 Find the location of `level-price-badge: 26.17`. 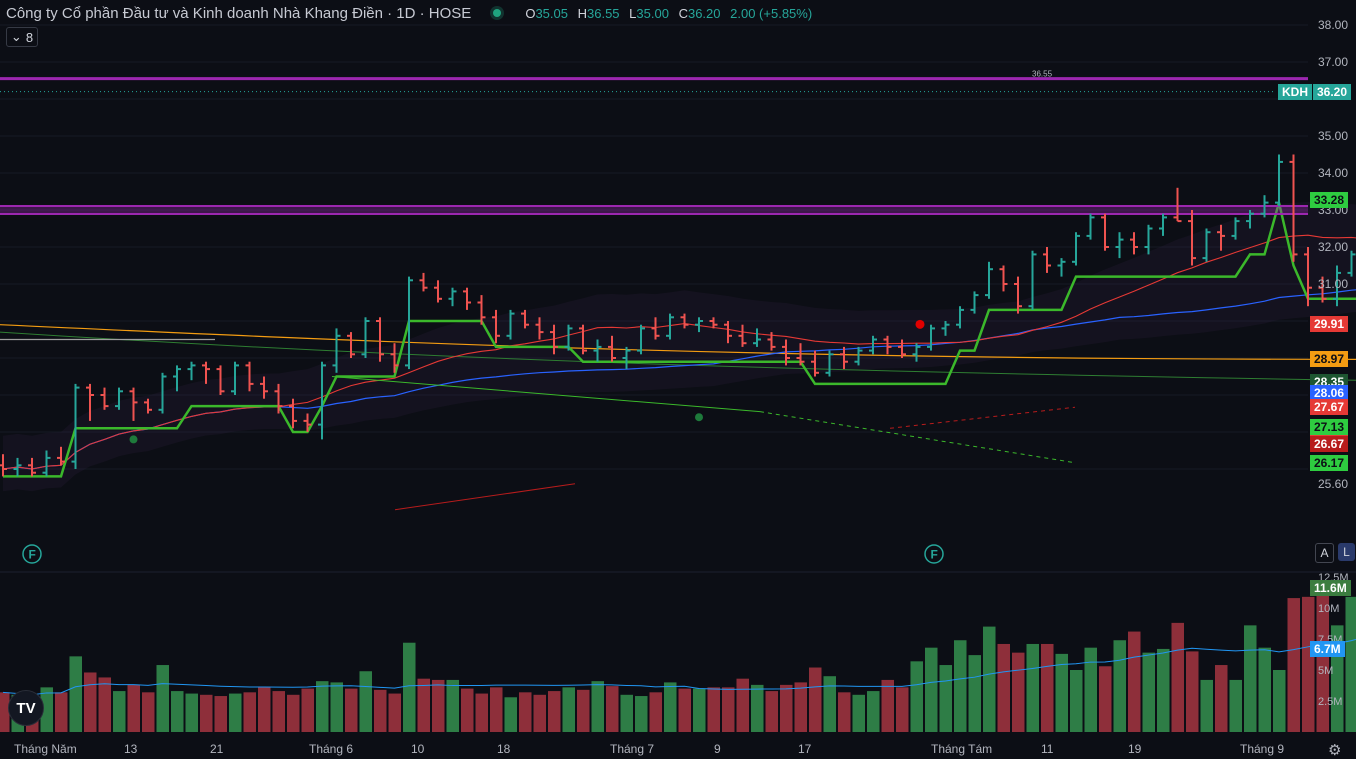

level-price-badge: 26.17 is located at coordinates (1329, 462).